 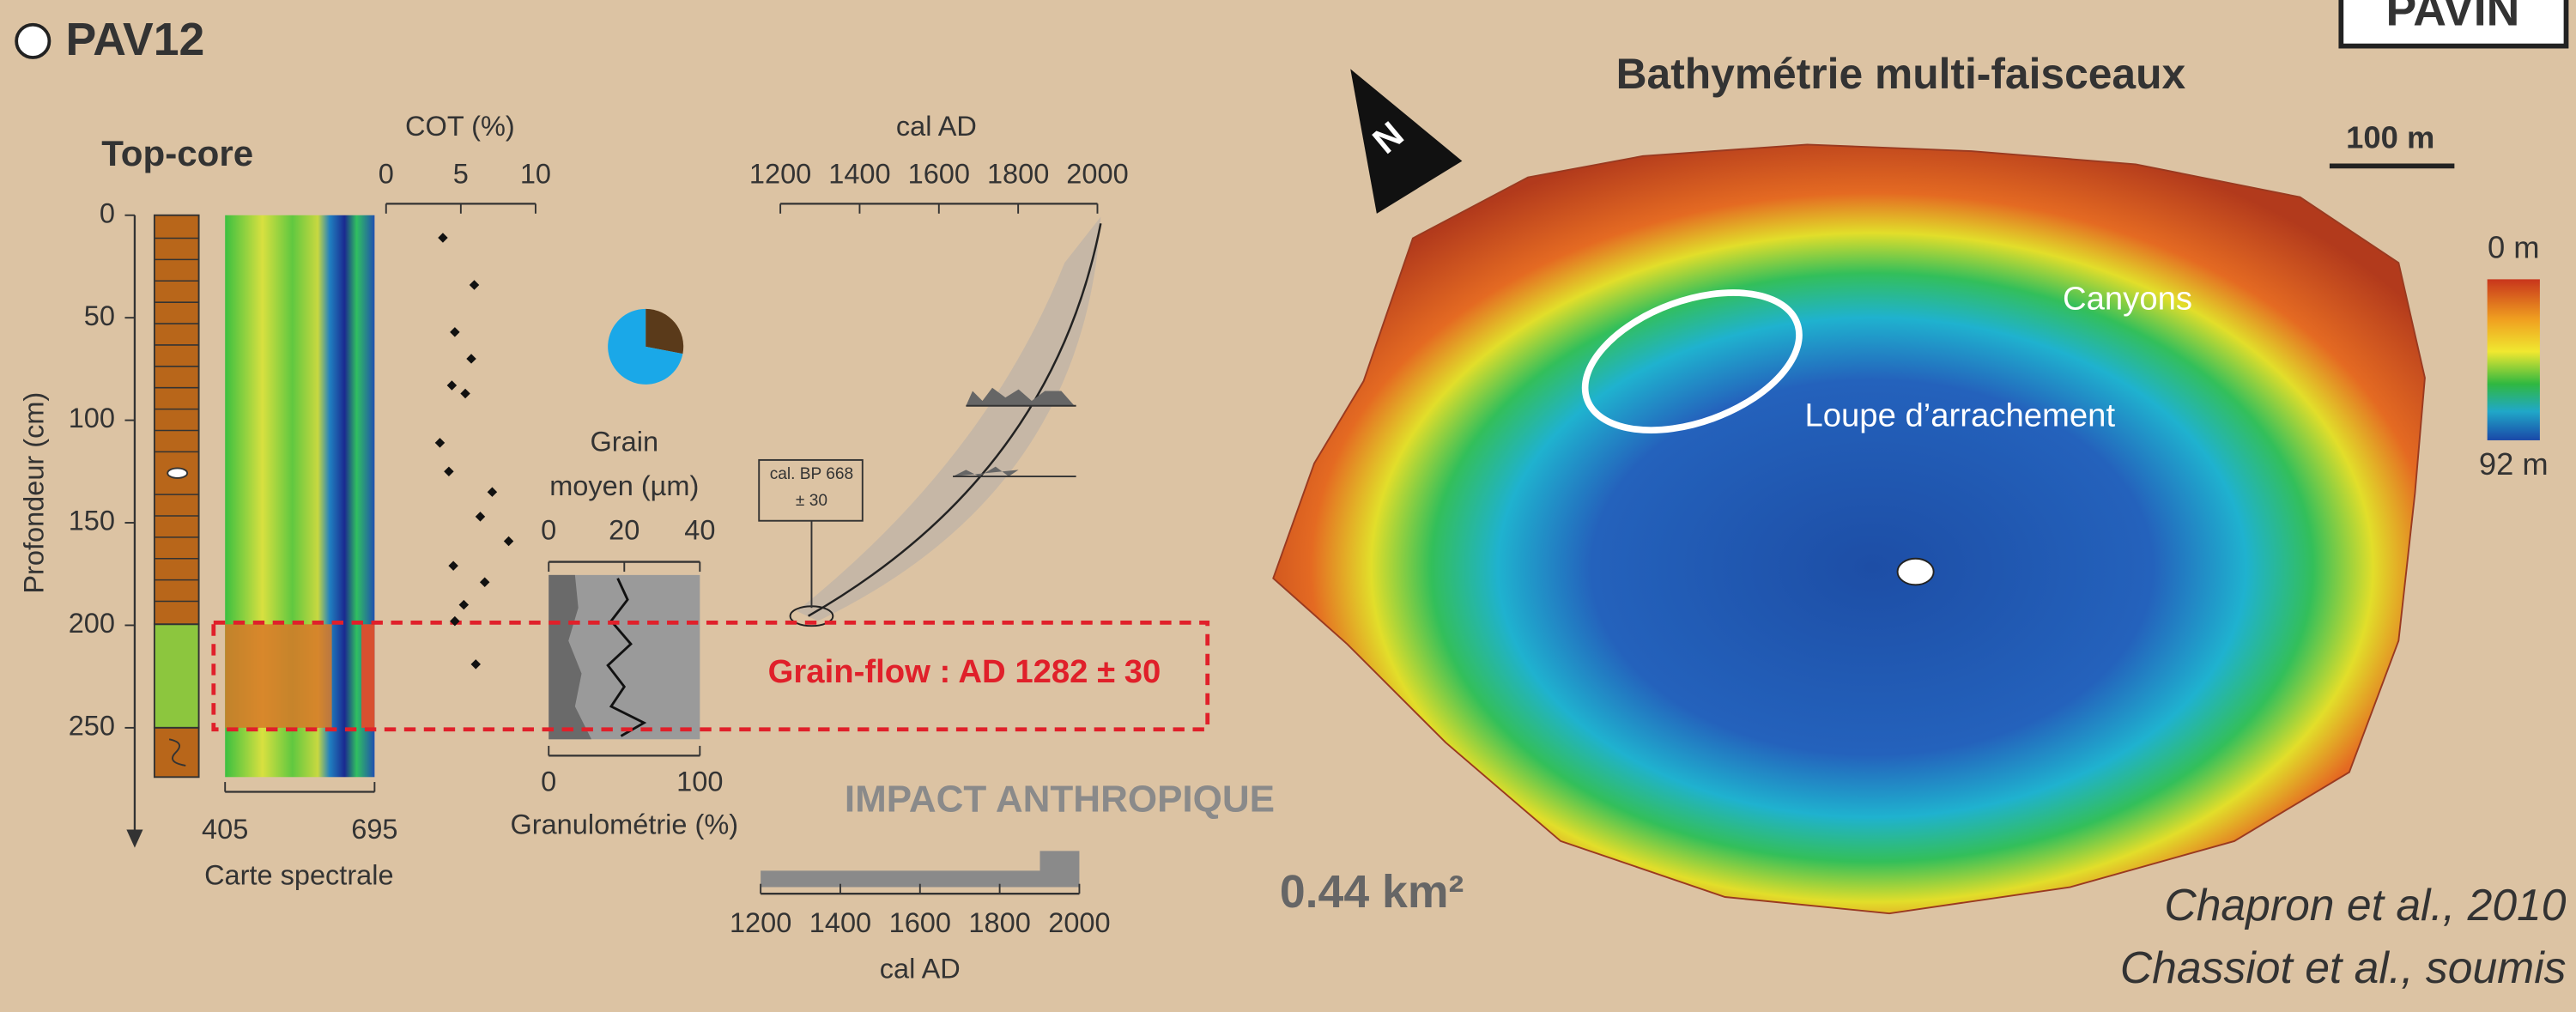 What do you see at coordinates (300, 497) in the screenshot?
I see `spectral-map` at bounding box center [300, 497].